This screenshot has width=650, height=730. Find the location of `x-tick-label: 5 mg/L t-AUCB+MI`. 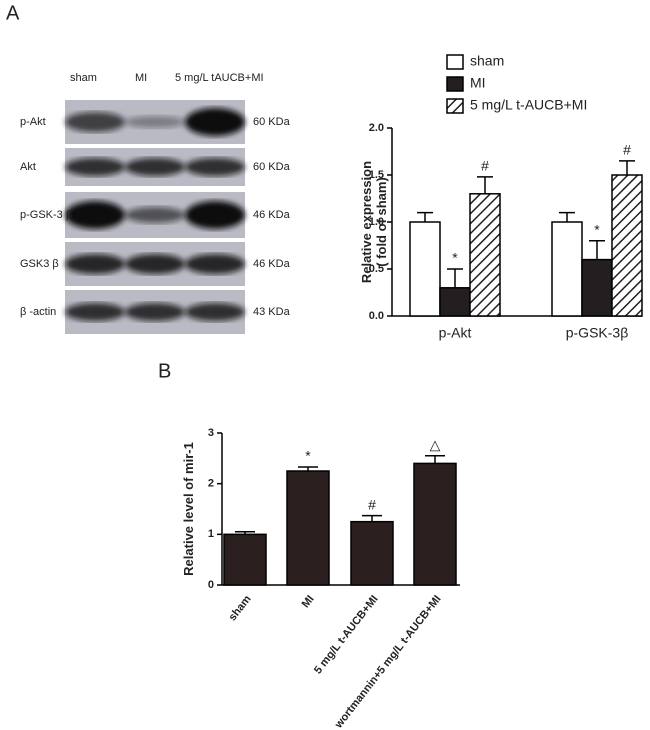

x-tick-label: 5 mg/L t-AUCB+MI is located at coordinates (346, 634).